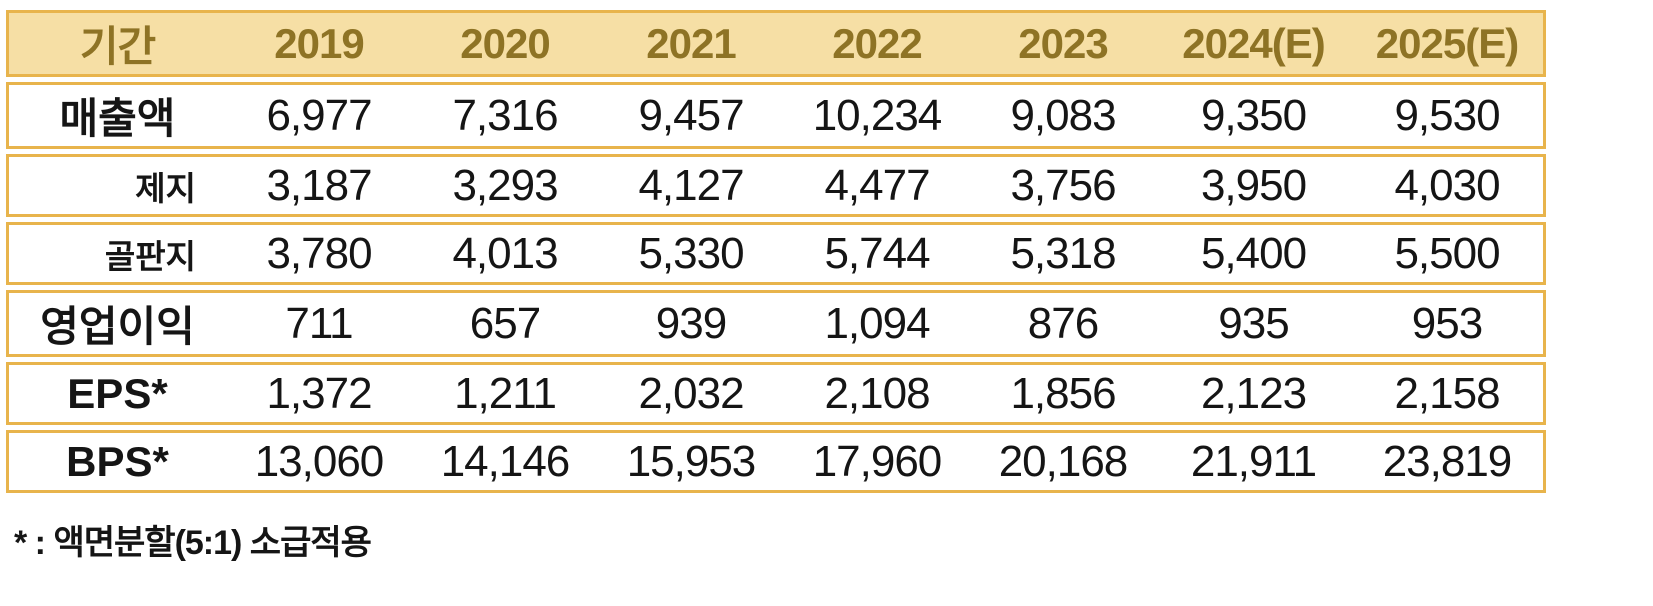  I want to click on data-cell: 1,372, so click(319, 393).